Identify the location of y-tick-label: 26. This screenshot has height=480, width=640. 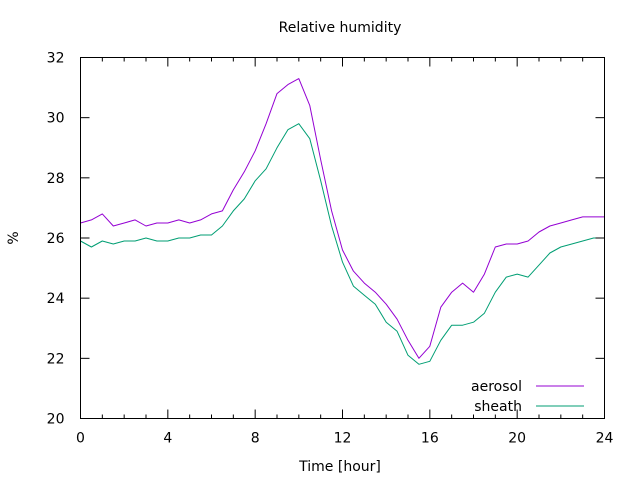
(56, 239).